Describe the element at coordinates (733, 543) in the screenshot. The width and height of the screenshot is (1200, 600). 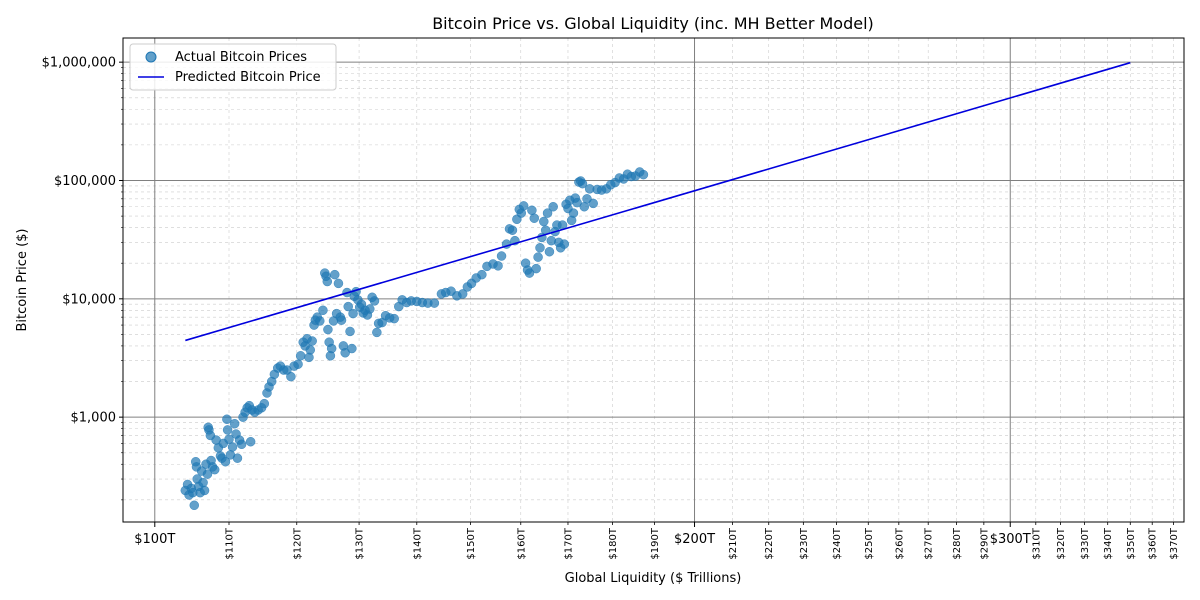
I see `x-minor-tick-label: $210T` at that location.